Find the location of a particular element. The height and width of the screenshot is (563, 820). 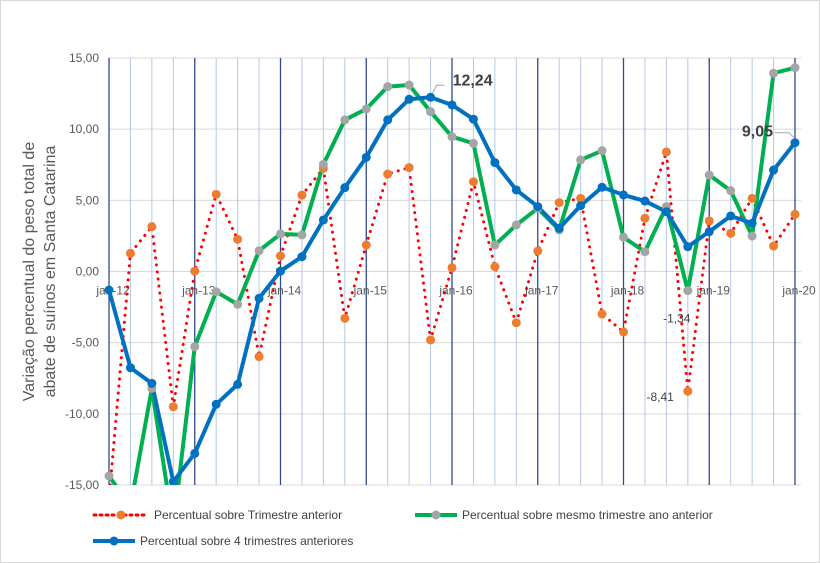

legend-item-trimestre-anterior: Percentual sobre Trimestre anterior is located at coordinates (217, 515).